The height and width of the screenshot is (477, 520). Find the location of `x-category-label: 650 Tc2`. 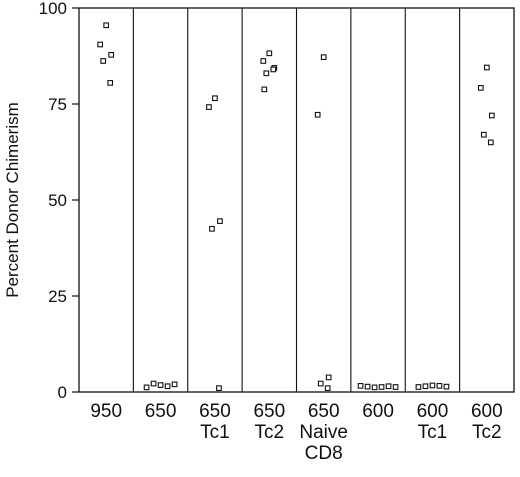

x-category-label: 650 Tc2 is located at coordinates (269, 422).